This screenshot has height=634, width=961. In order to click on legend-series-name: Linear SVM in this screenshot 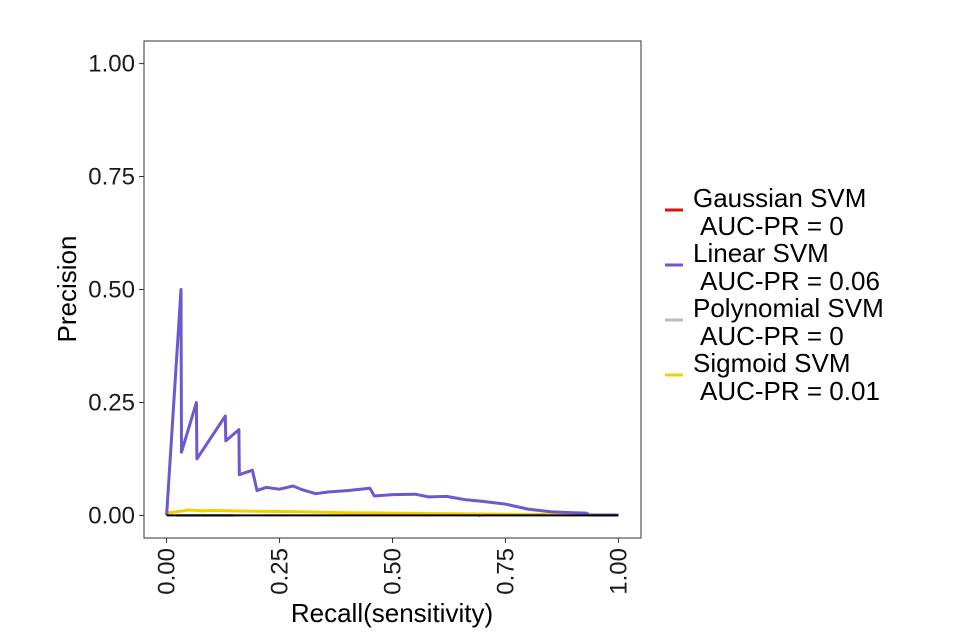, I will do `click(761, 253)`.